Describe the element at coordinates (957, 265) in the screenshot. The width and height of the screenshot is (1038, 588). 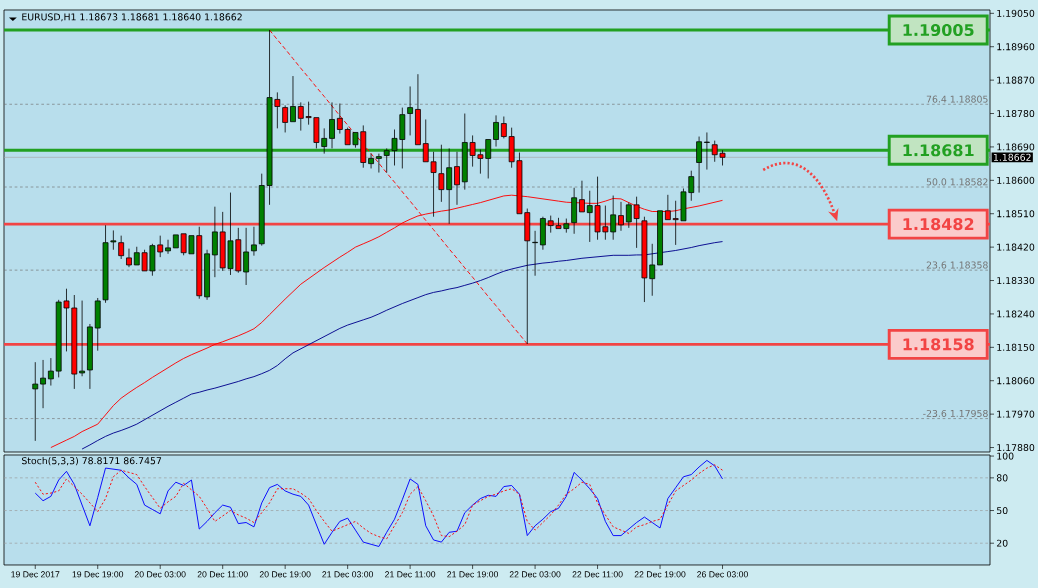
I see `ref-line-label: 23.6 1.18358` at that location.